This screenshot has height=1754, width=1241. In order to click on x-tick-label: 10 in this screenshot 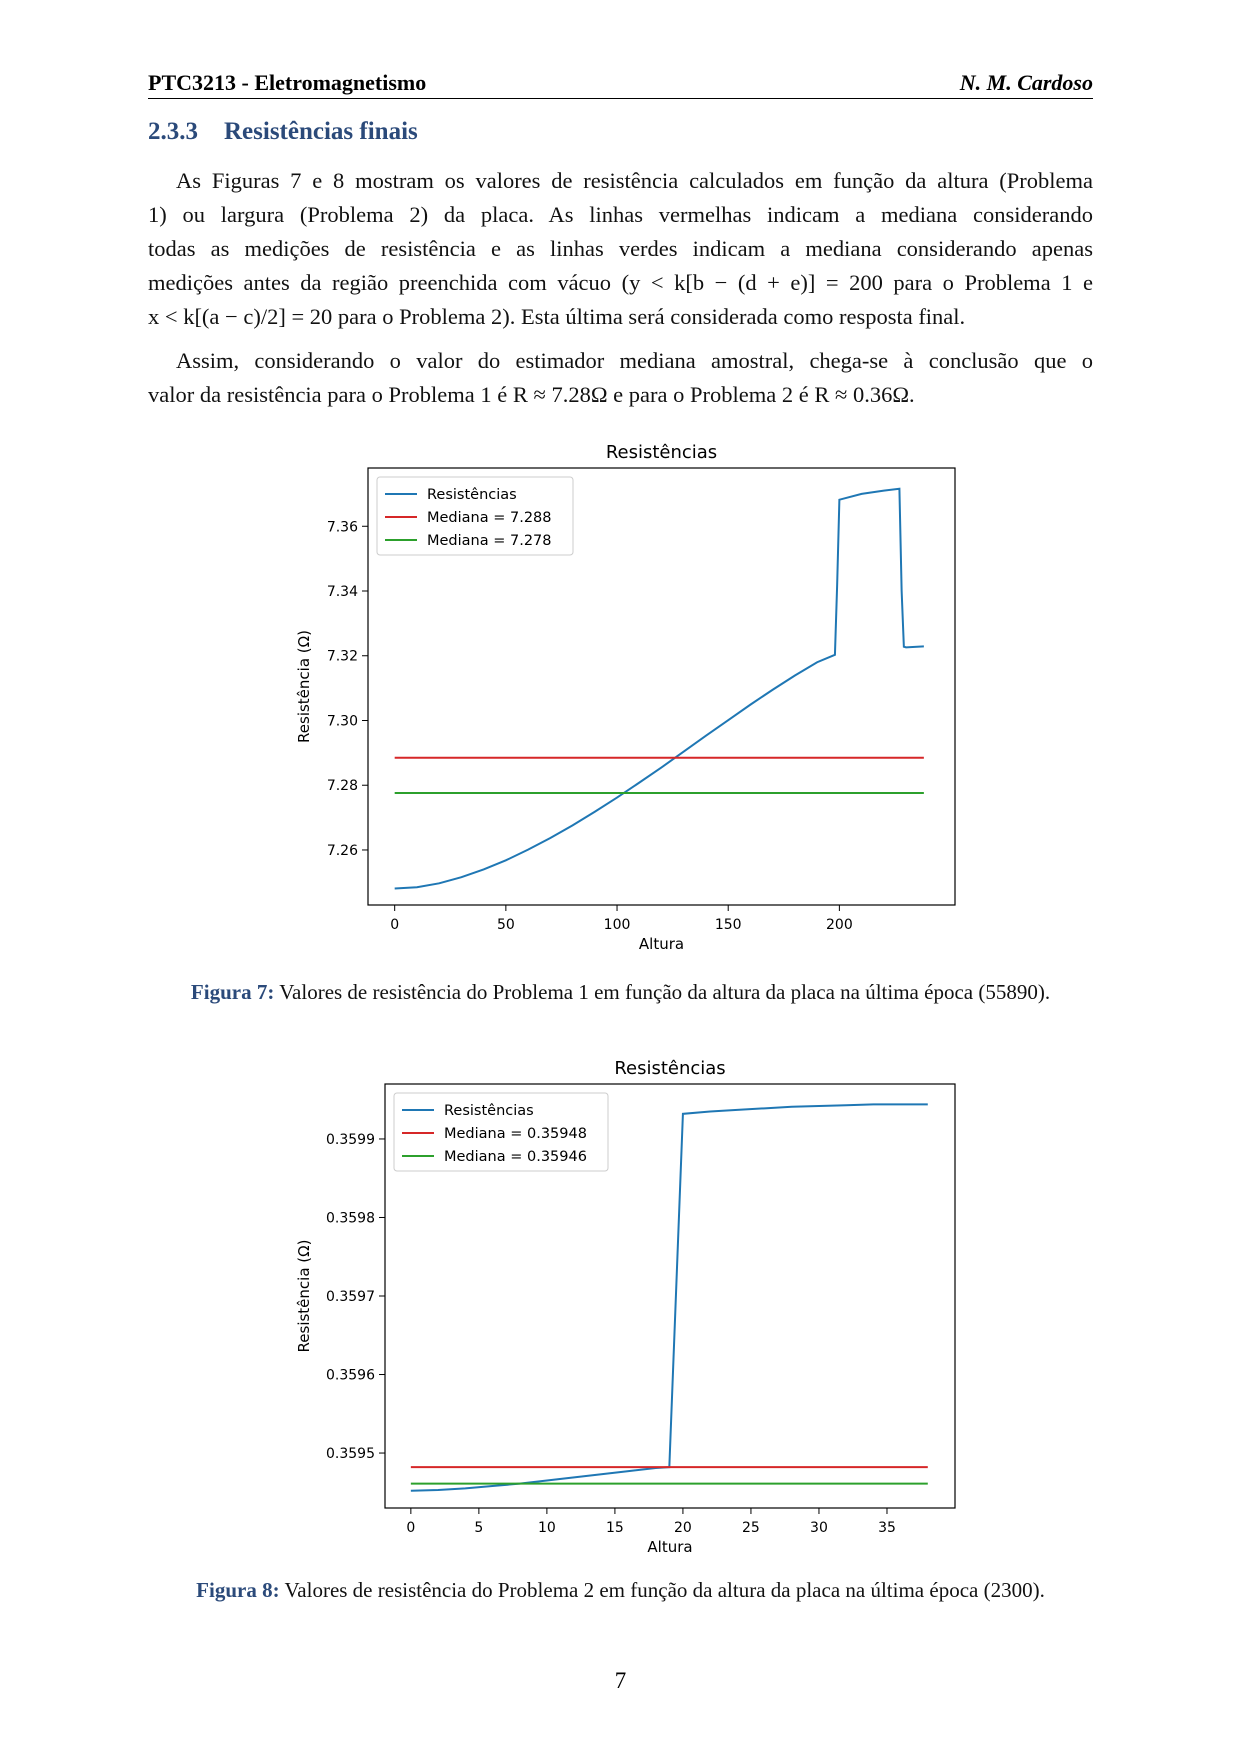, I will do `click(547, 1528)`.